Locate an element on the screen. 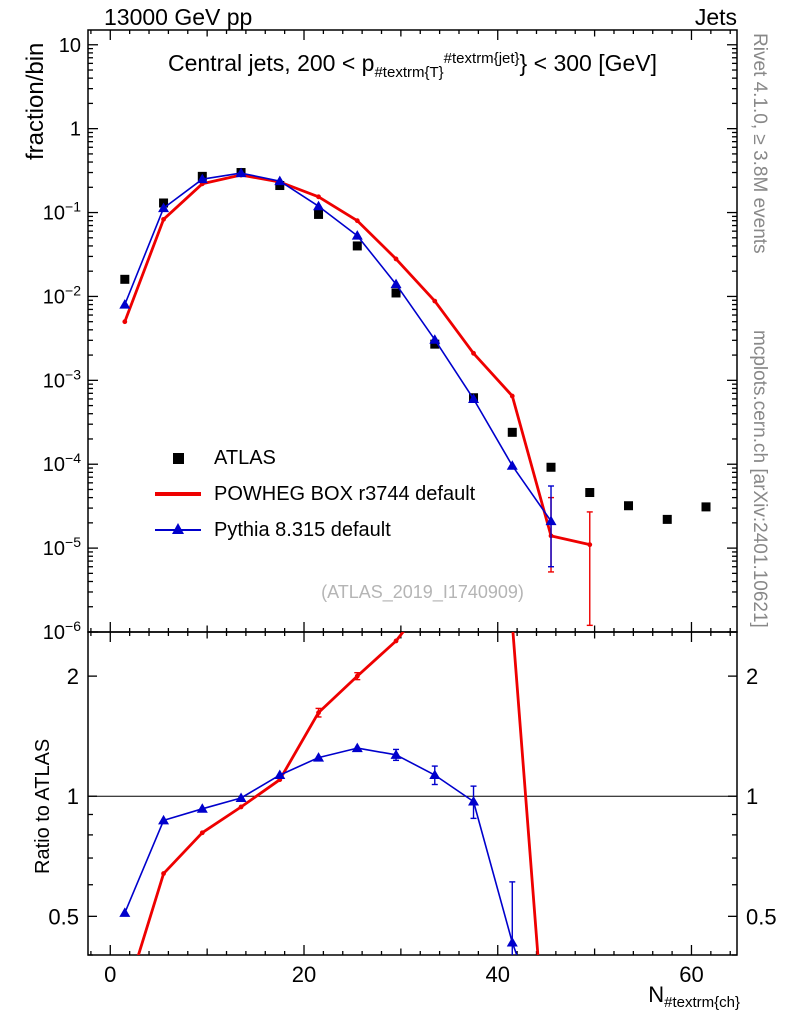 The height and width of the screenshot is (1024, 786). x-axis-label-text: N is located at coordinates (656, 994).